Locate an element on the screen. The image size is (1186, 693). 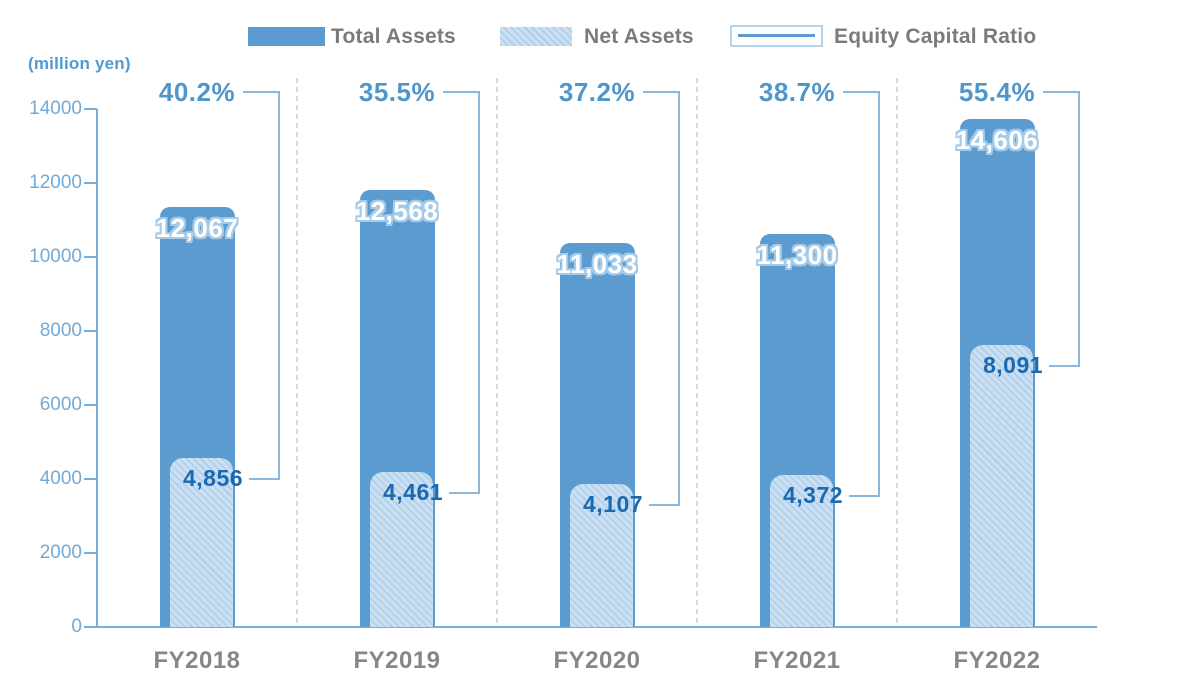
y-tick-label: 12000 is located at coordinates (55, 182).